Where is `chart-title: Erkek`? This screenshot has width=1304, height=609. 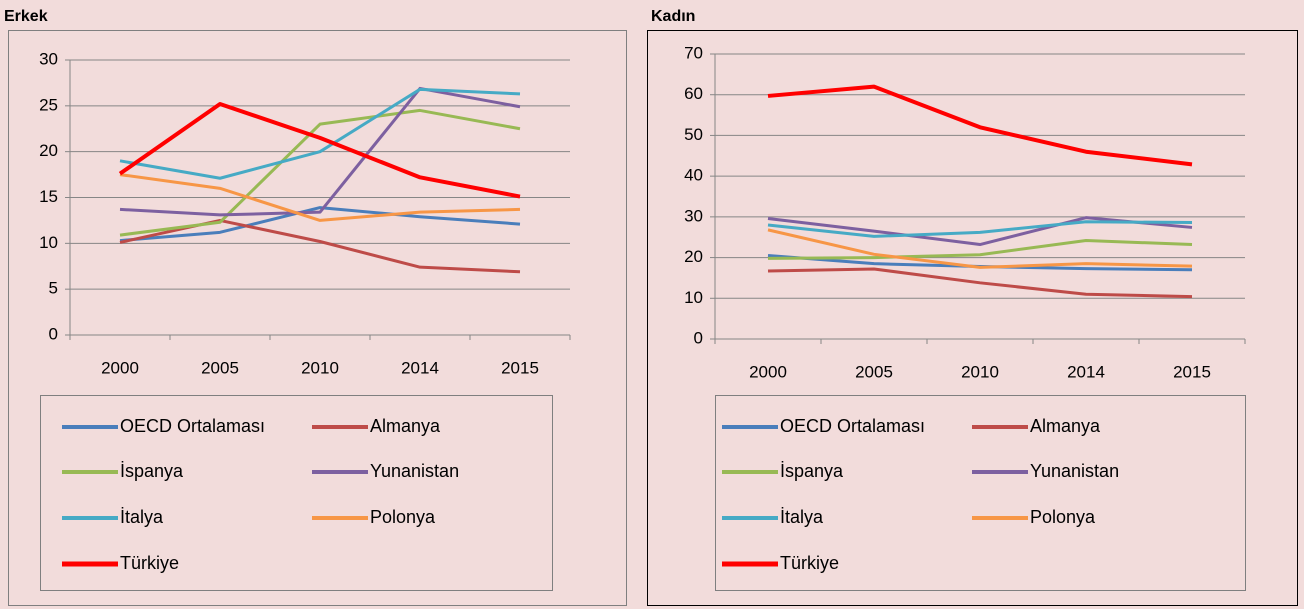 chart-title: Erkek is located at coordinates (26, 16).